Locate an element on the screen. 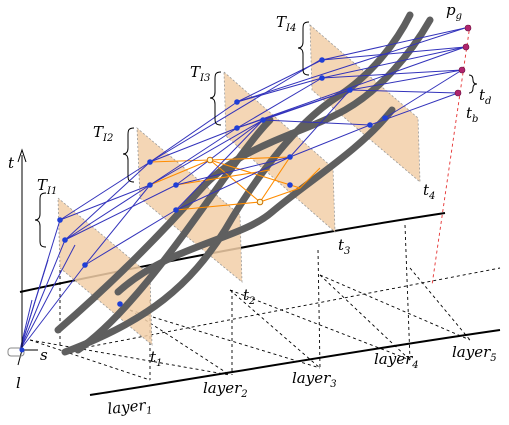  s-axis-label: s is located at coordinates (44, 355).